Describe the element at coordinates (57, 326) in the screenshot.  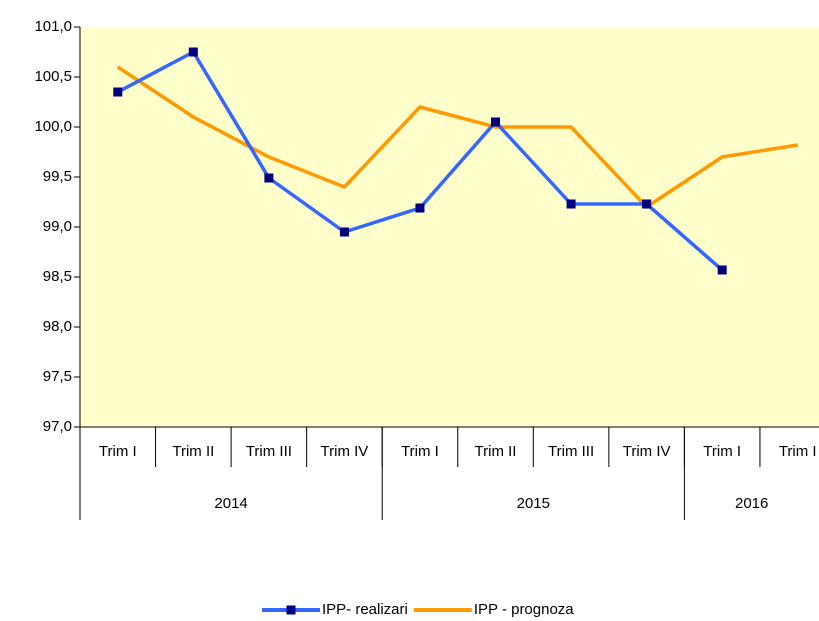
I see `y-tick-label: 98,0` at that location.